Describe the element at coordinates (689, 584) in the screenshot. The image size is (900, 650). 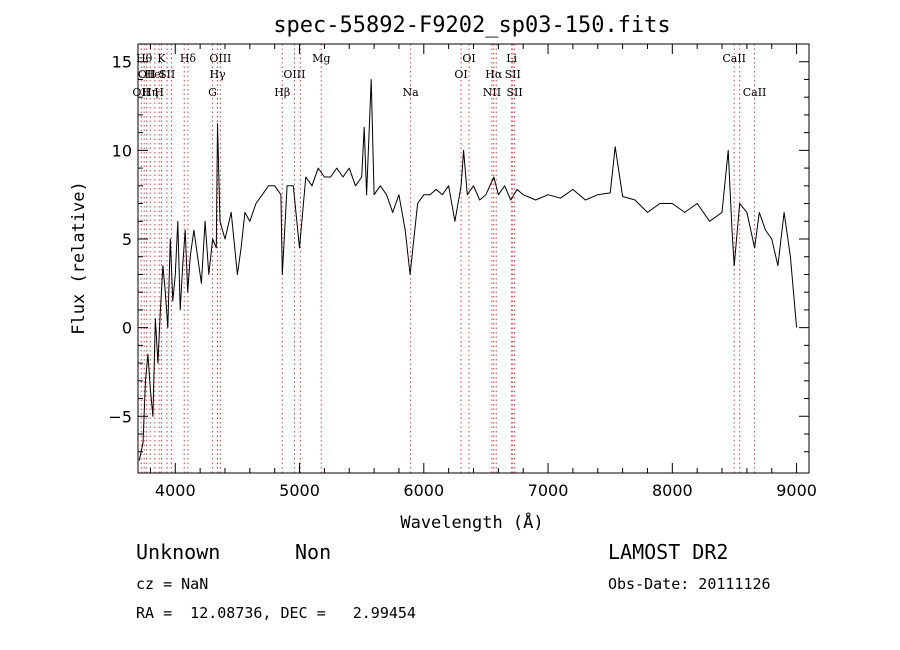
I see `obs-date-label: Obs-Date: 20111126` at that location.